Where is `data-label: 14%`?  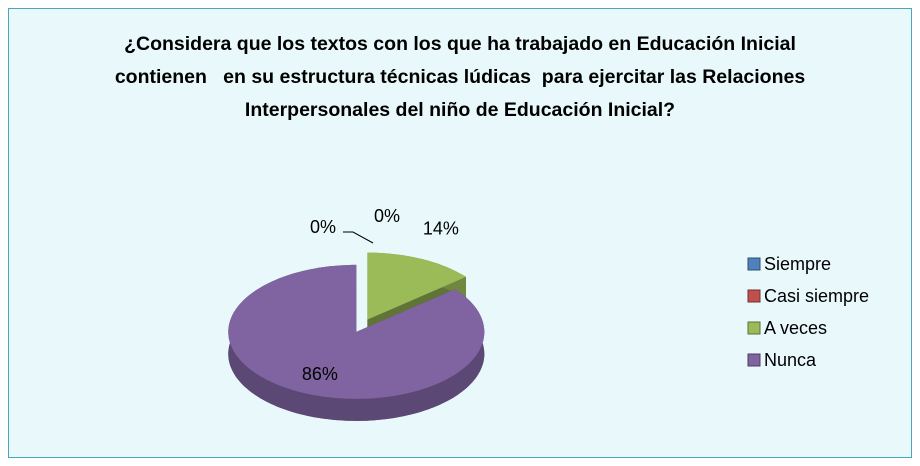 data-label: 14% is located at coordinates (441, 229).